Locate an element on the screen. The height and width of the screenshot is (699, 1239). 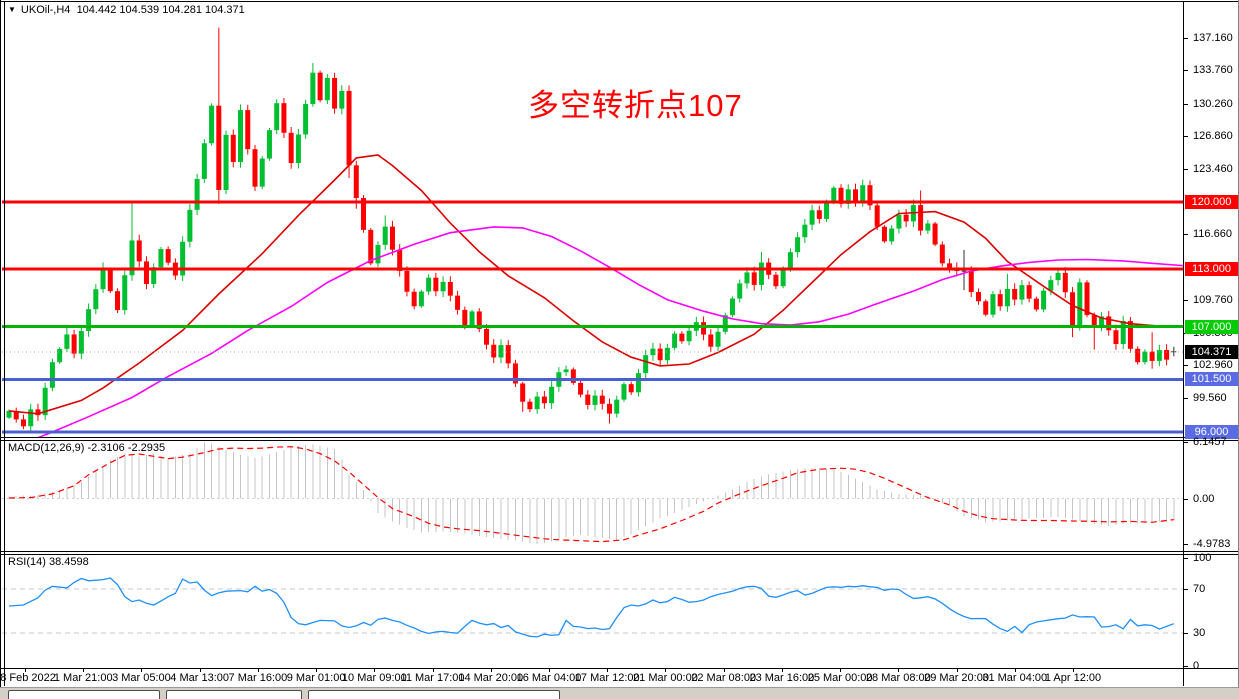
macd-scale-label: 0.00 is located at coordinates (1204, 498).